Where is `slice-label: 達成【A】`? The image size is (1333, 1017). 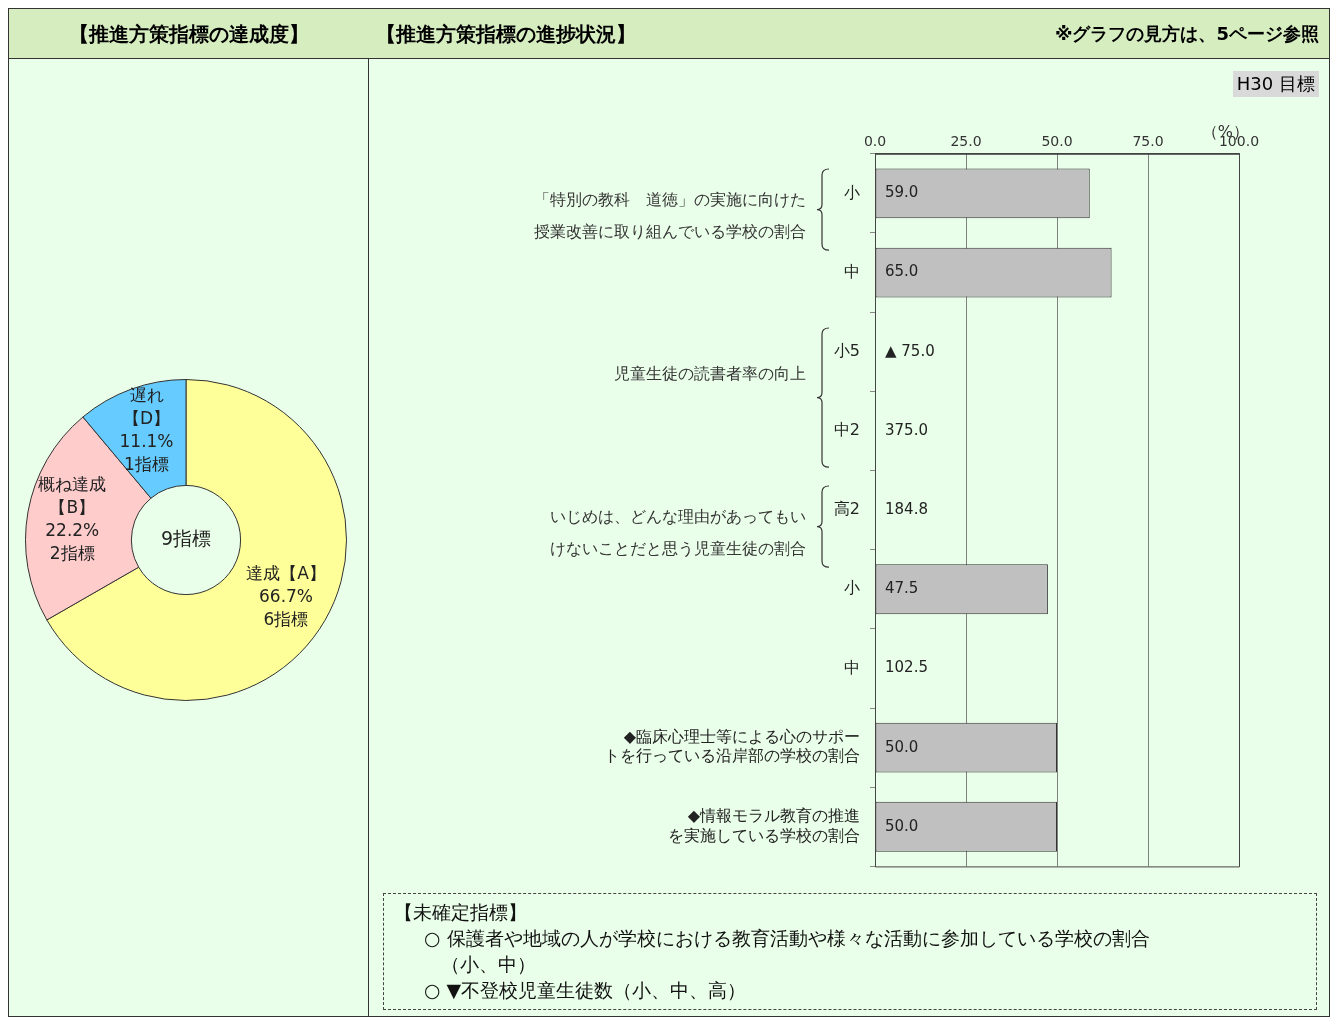 slice-label: 達成【A】 is located at coordinates (286, 573).